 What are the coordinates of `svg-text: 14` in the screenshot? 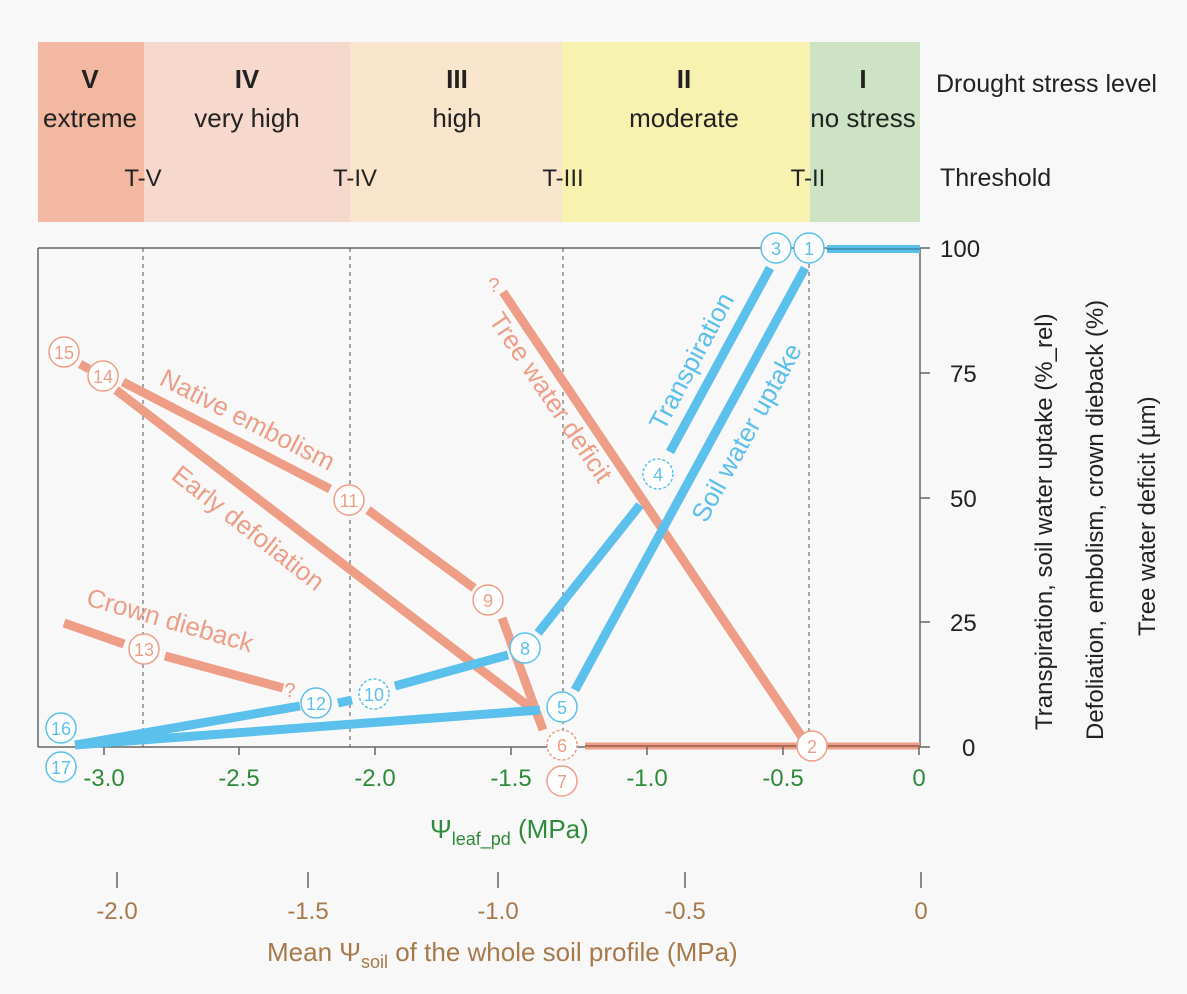 It's located at (103, 377).